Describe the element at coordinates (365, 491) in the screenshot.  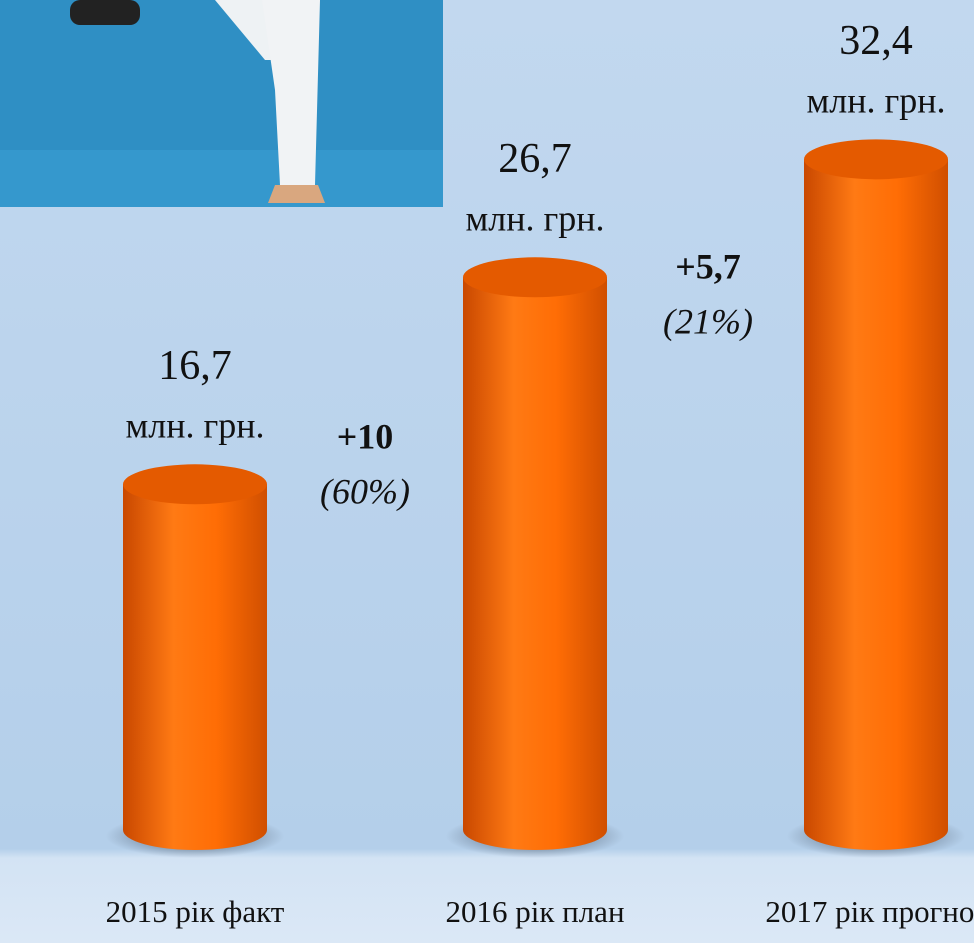
I see `annotation-percent: (60%)` at that location.